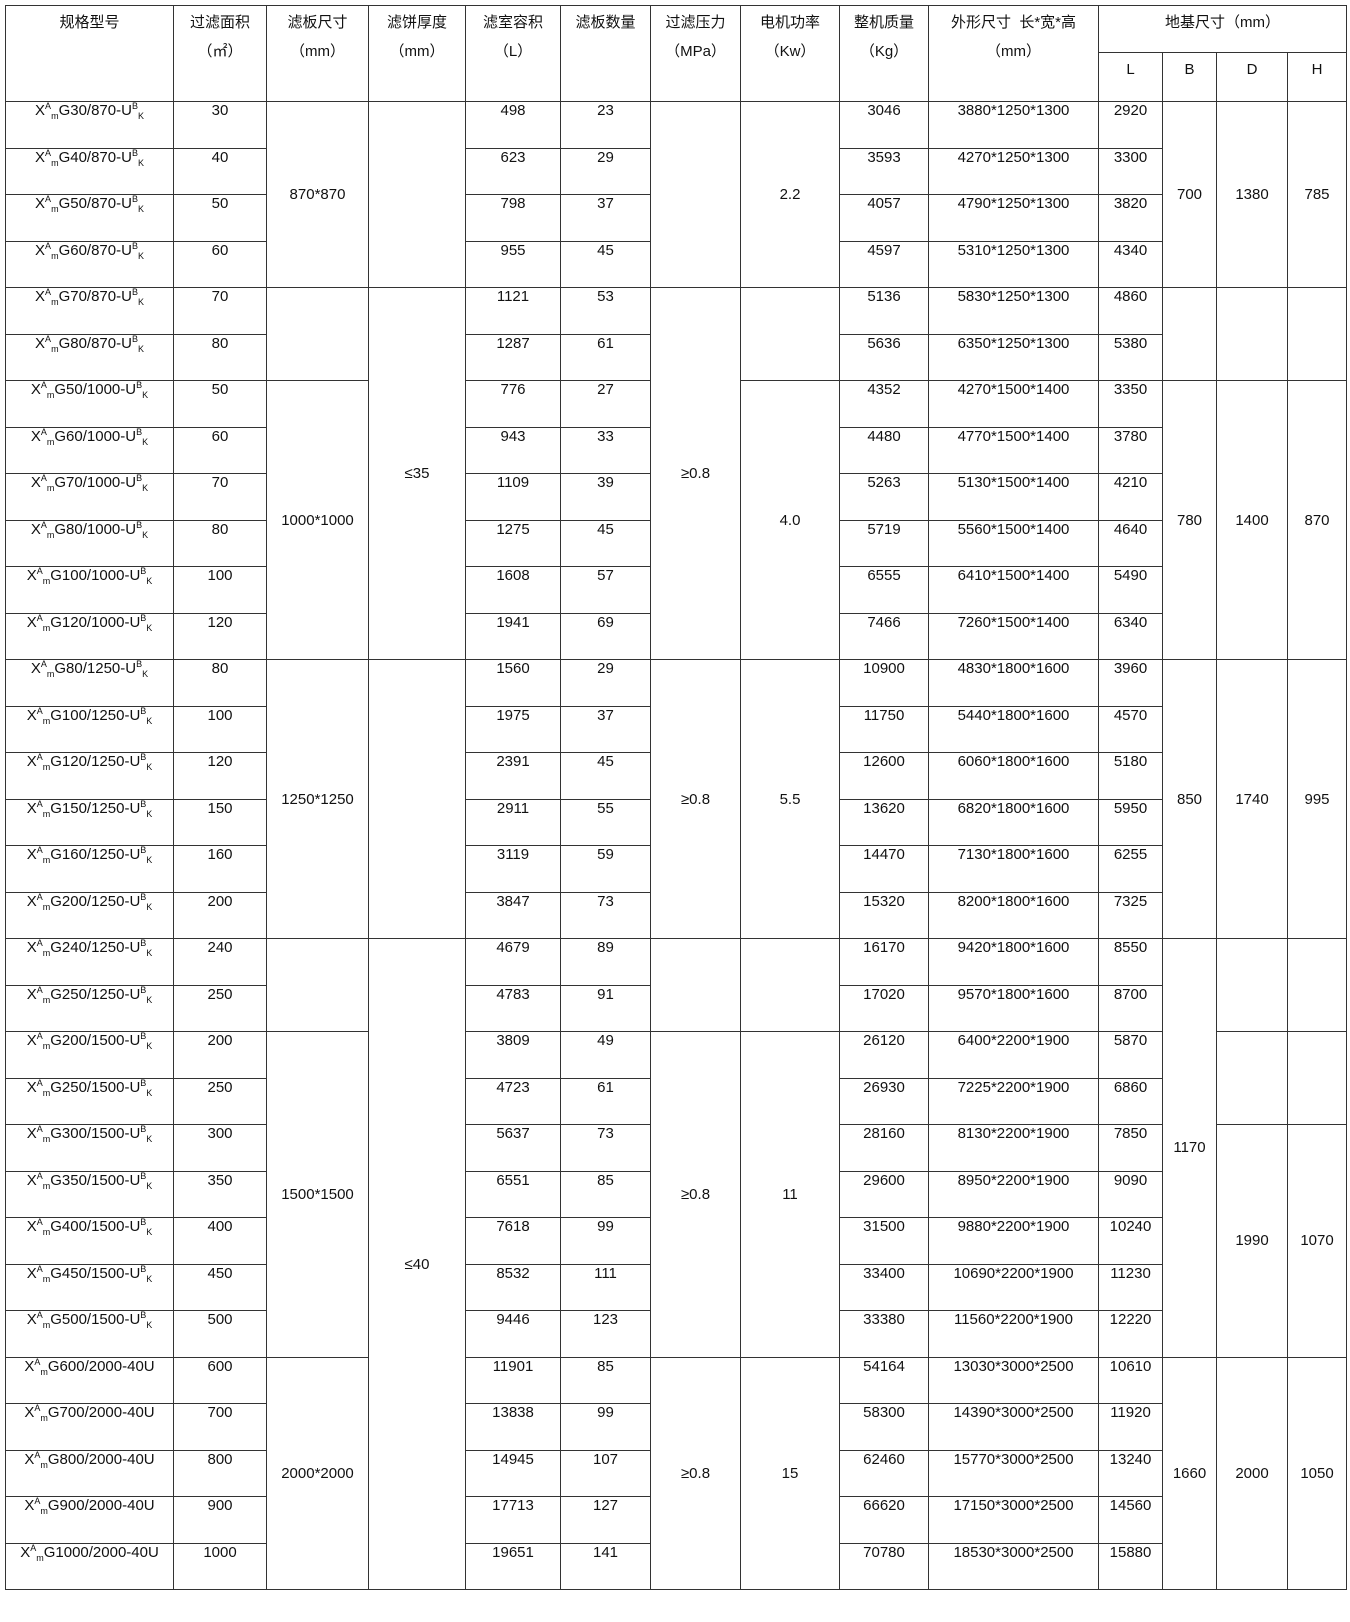  What do you see at coordinates (95, 203) in the screenshot?
I see `model-body: G50/870-U` at bounding box center [95, 203].